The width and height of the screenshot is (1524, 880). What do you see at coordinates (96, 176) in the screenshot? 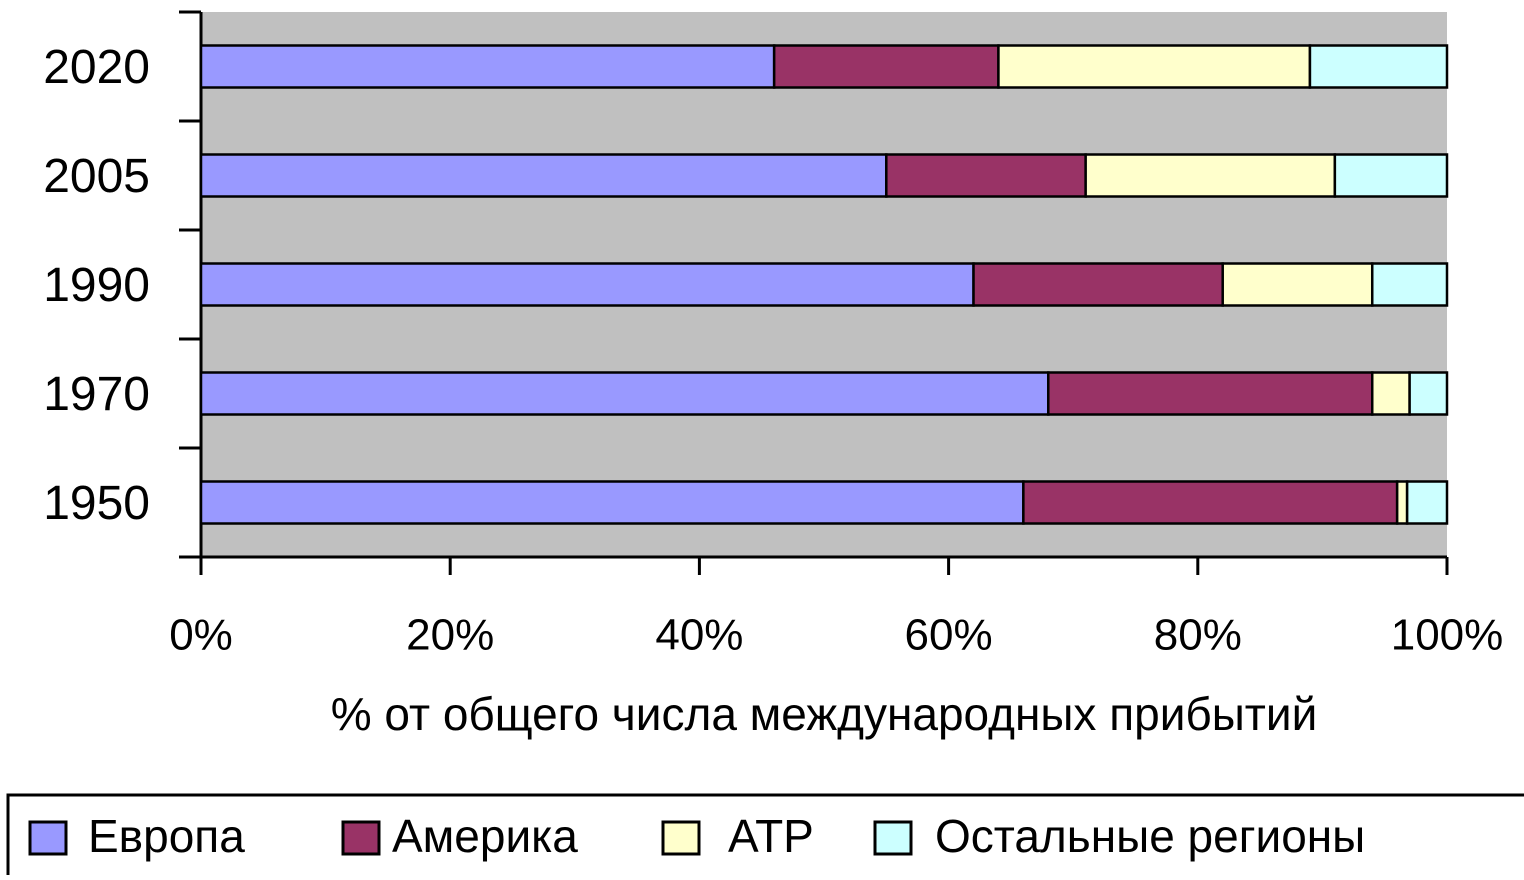
I see `y-tick-label: 2005` at bounding box center [96, 176].